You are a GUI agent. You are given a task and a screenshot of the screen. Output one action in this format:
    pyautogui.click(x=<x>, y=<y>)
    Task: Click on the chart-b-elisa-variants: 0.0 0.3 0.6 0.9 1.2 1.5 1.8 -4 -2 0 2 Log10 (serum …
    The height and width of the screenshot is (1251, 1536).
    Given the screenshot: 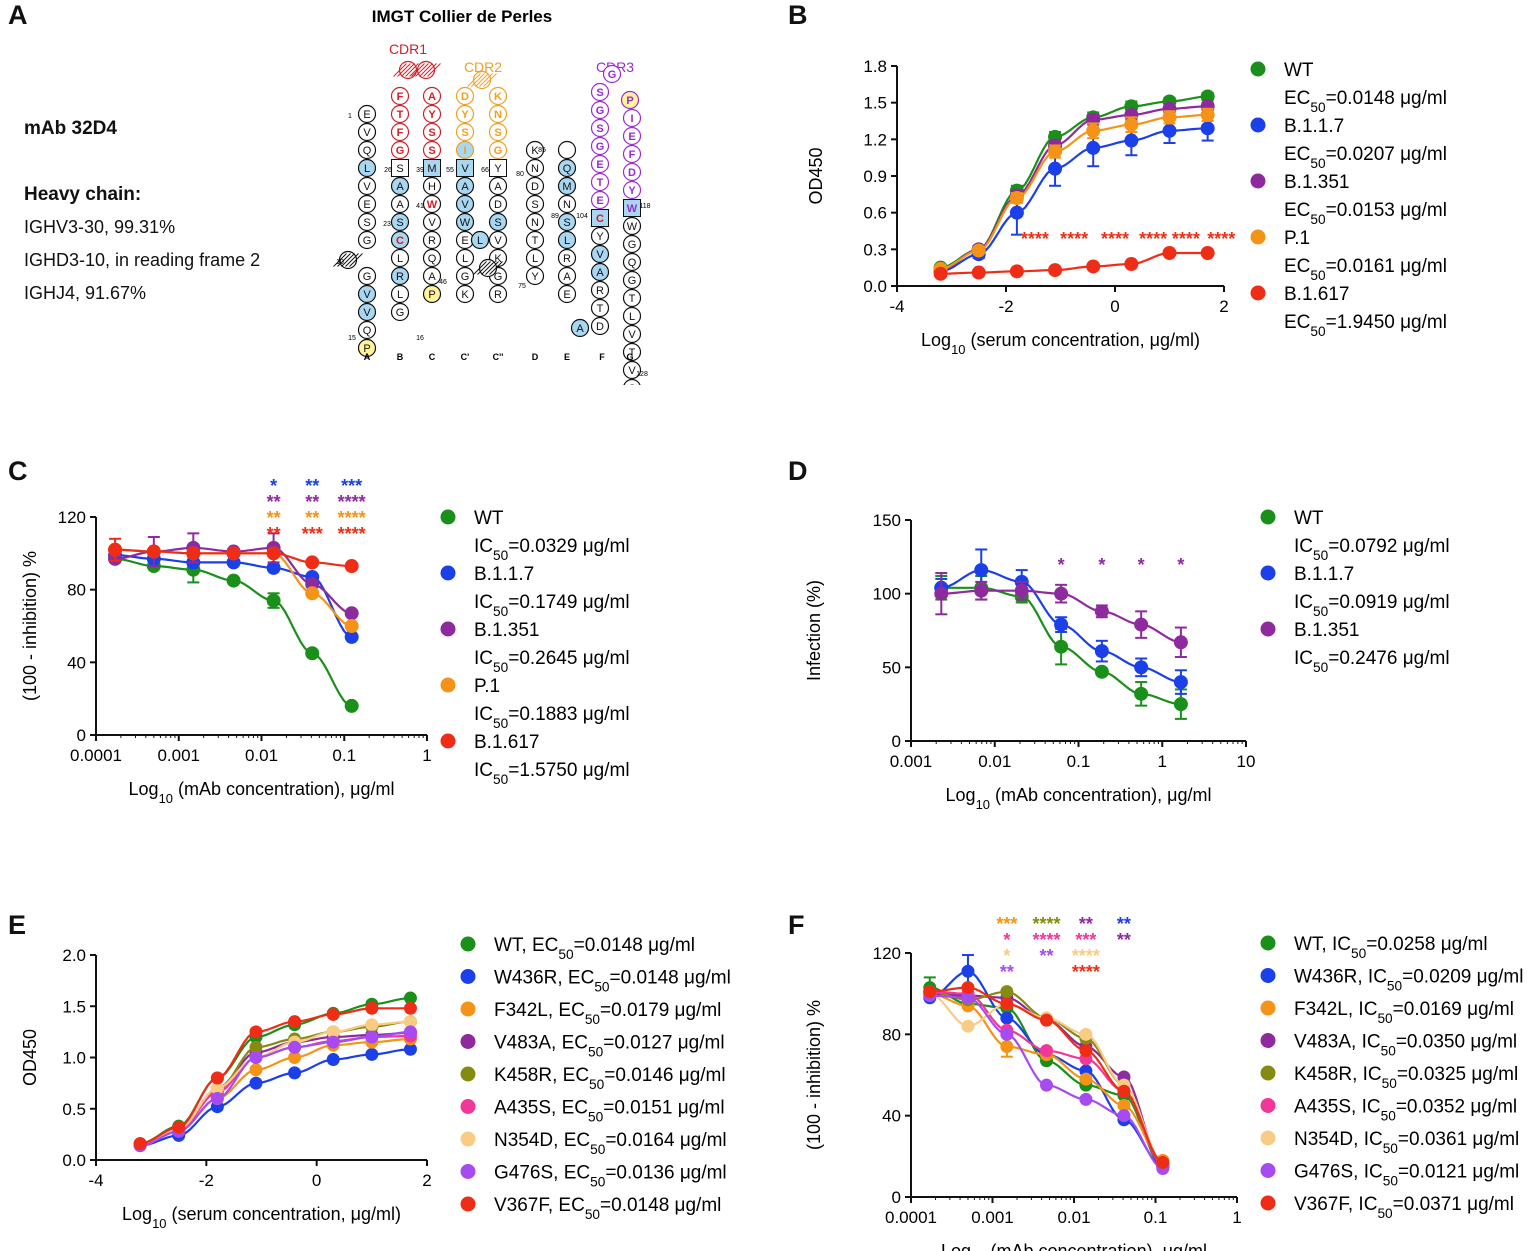 What is the action you would take?
    pyautogui.click(x=1126, y=207)
    